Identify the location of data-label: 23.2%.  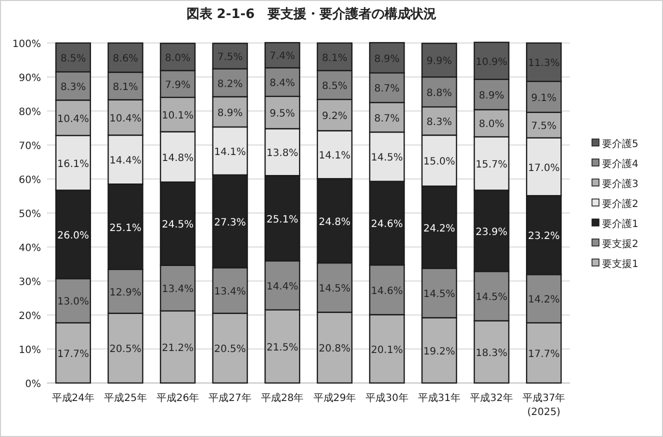
(544, 236).